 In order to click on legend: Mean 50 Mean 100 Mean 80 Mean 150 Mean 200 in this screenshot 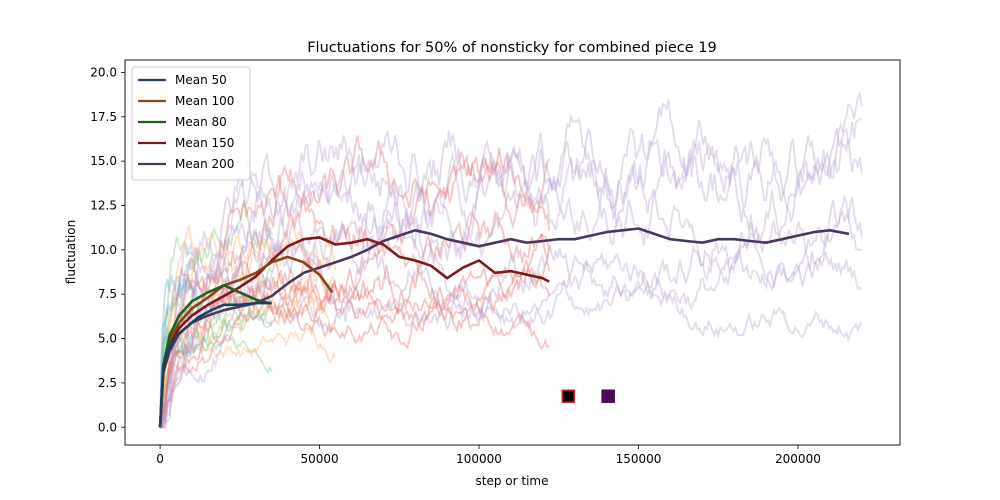, I will do `click(191, 123)`.